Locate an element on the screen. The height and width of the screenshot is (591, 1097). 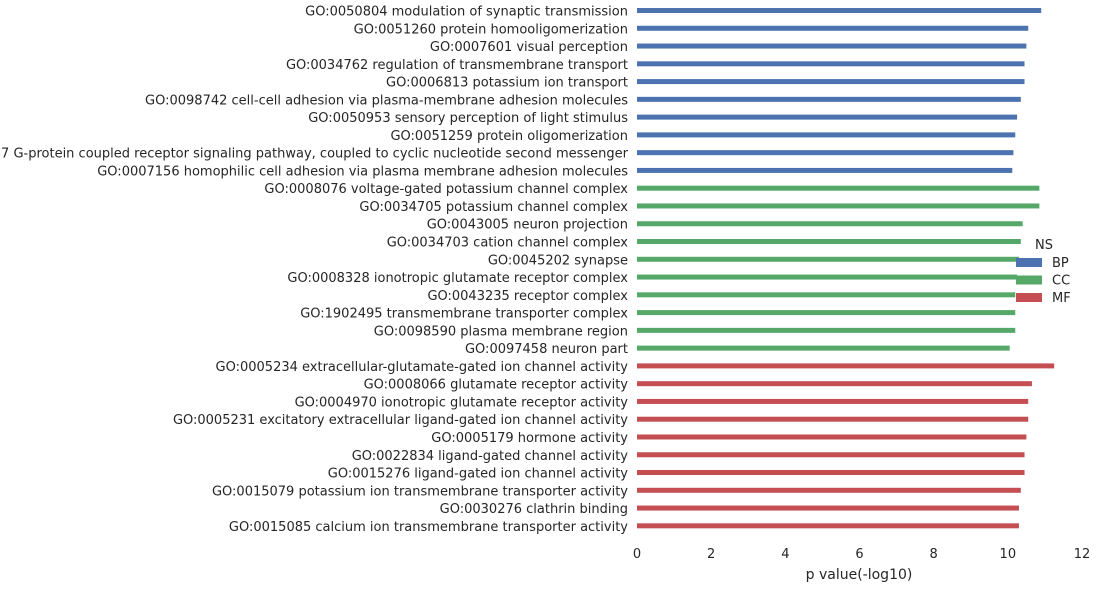
legend-swatch-bp is located at coordinates (1029, 262).